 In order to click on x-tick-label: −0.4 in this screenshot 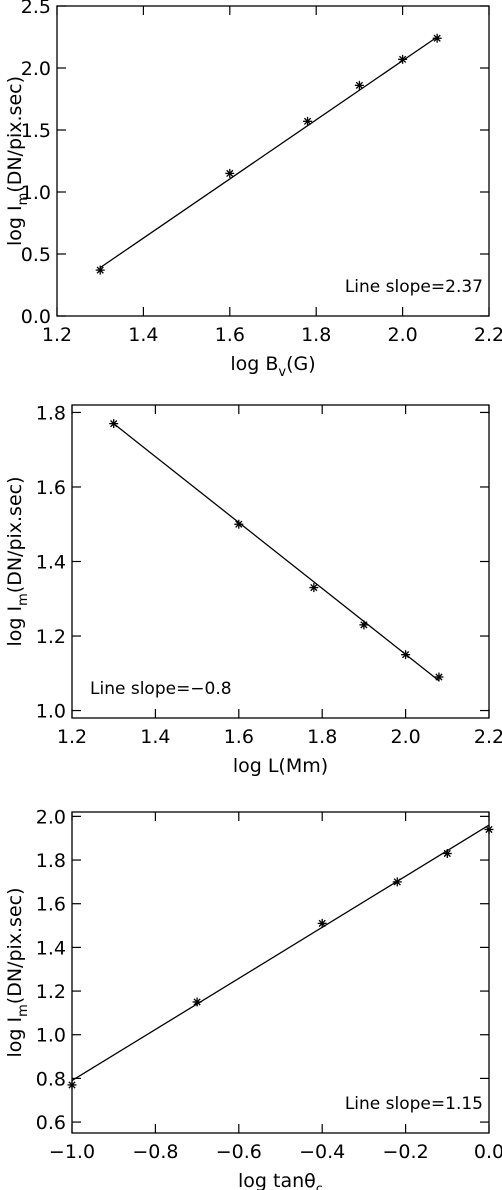, I will do `click(322, 1152)`.